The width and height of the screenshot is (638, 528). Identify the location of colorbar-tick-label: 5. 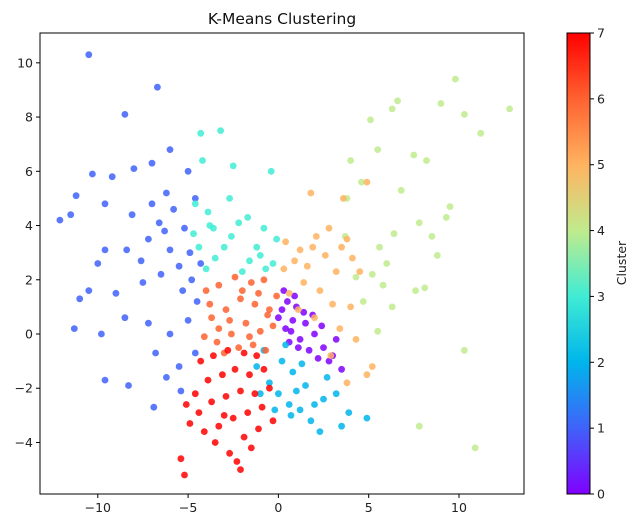
(601, 164).